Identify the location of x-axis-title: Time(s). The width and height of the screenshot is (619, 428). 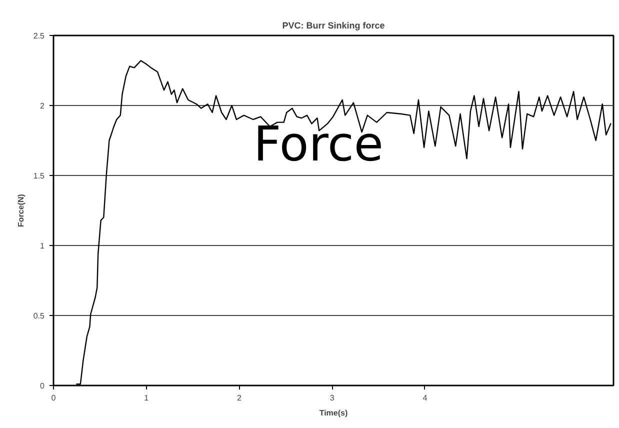
(333, 413).